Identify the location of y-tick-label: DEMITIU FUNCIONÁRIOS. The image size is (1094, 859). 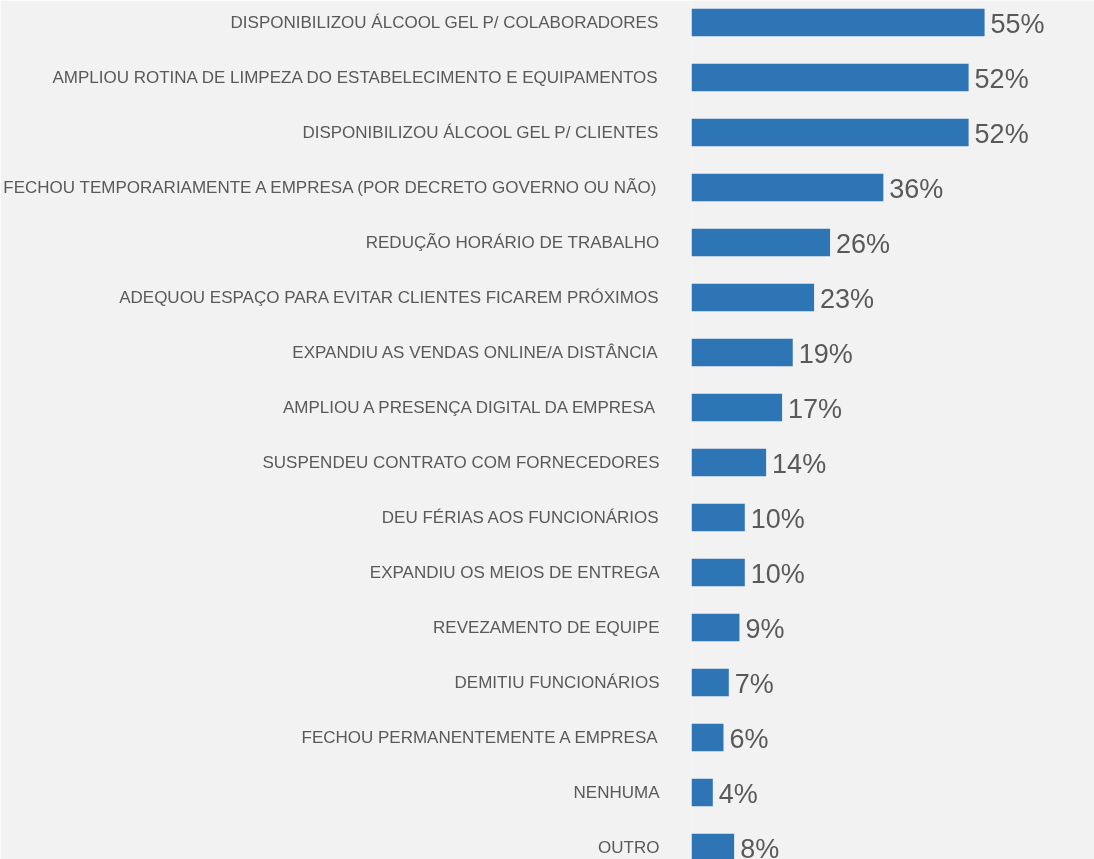
(557, 682).